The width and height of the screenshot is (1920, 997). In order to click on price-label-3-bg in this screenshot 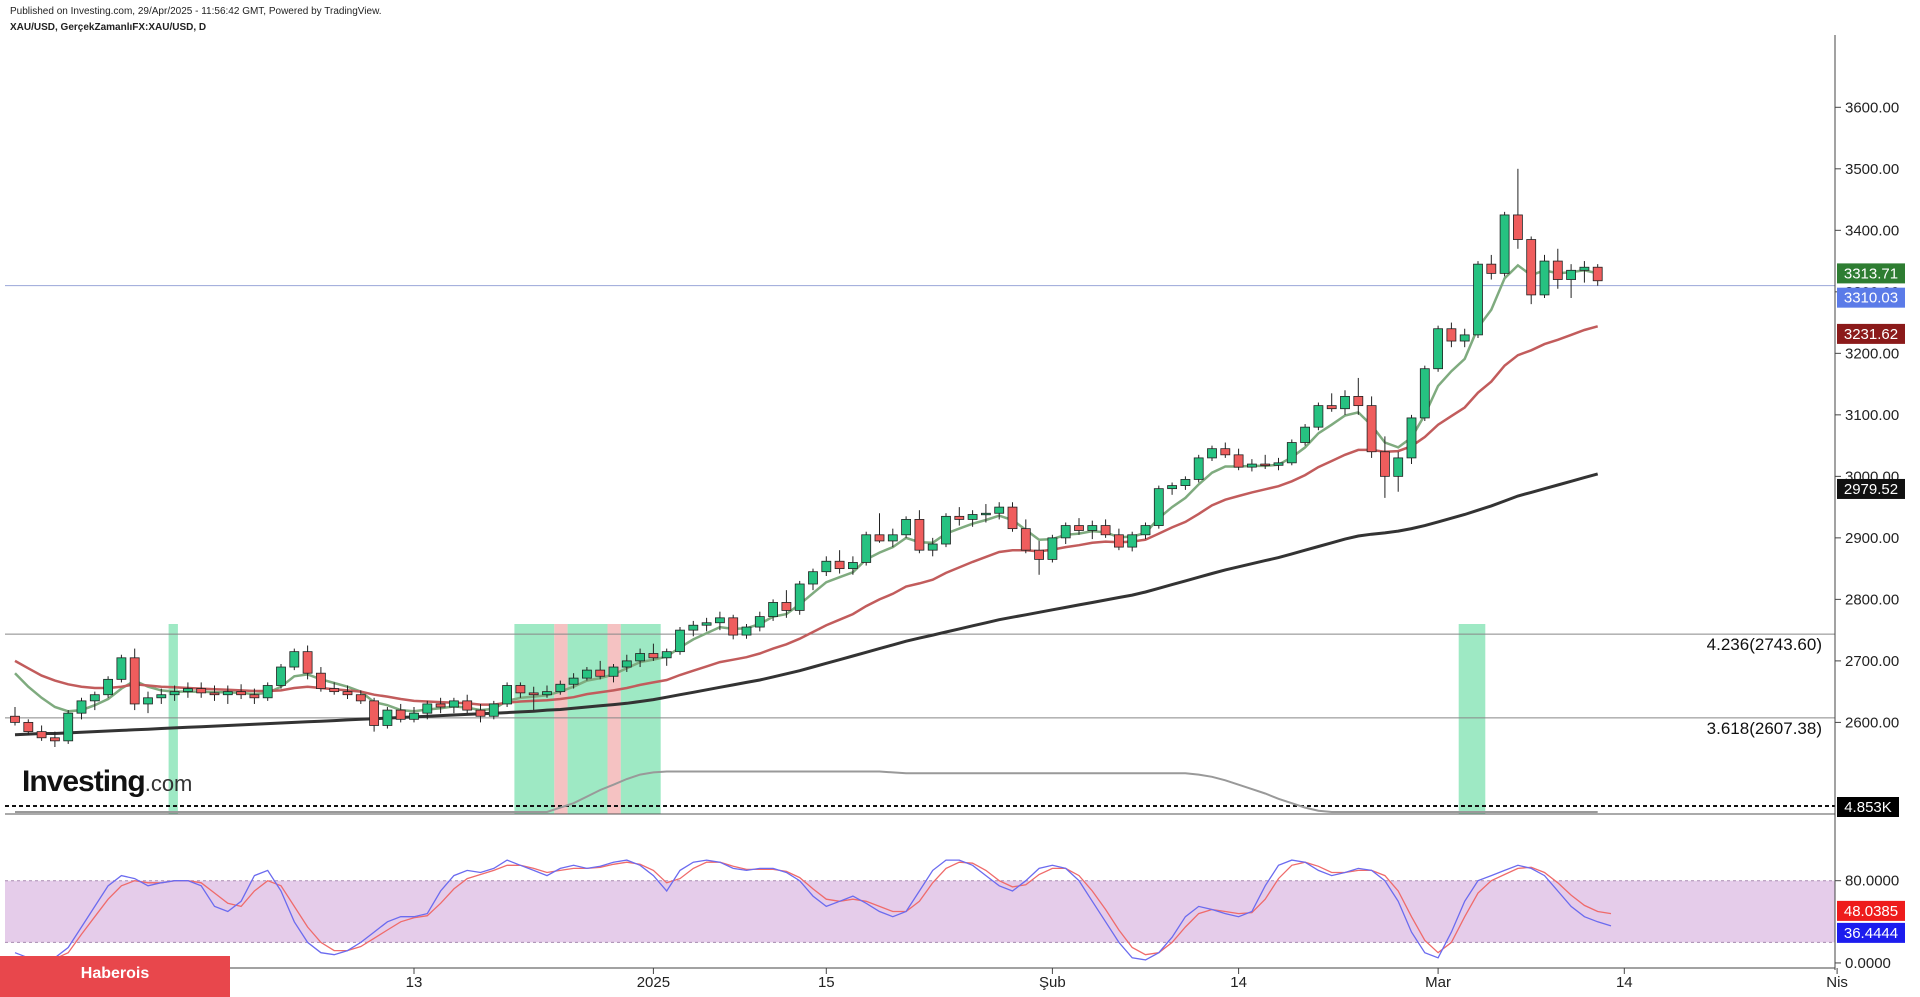, I will do `click(1871, 488)`.